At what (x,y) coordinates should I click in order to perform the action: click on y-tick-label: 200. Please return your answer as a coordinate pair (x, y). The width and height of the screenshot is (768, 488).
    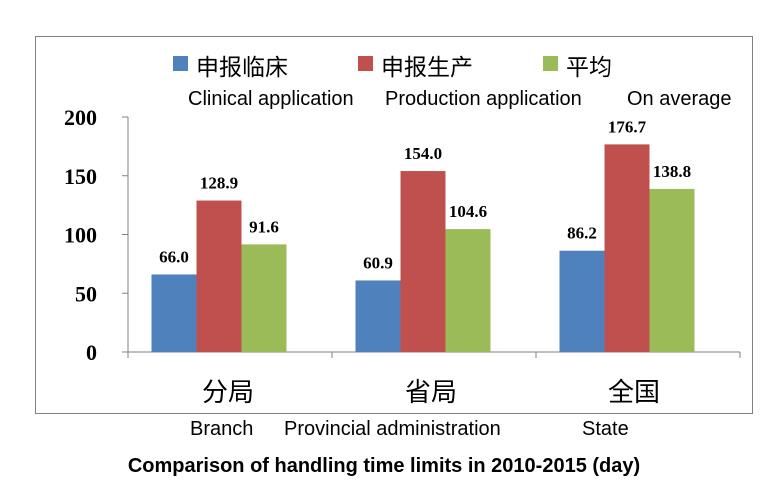
    Looking at the image, I should click on (80, 117).